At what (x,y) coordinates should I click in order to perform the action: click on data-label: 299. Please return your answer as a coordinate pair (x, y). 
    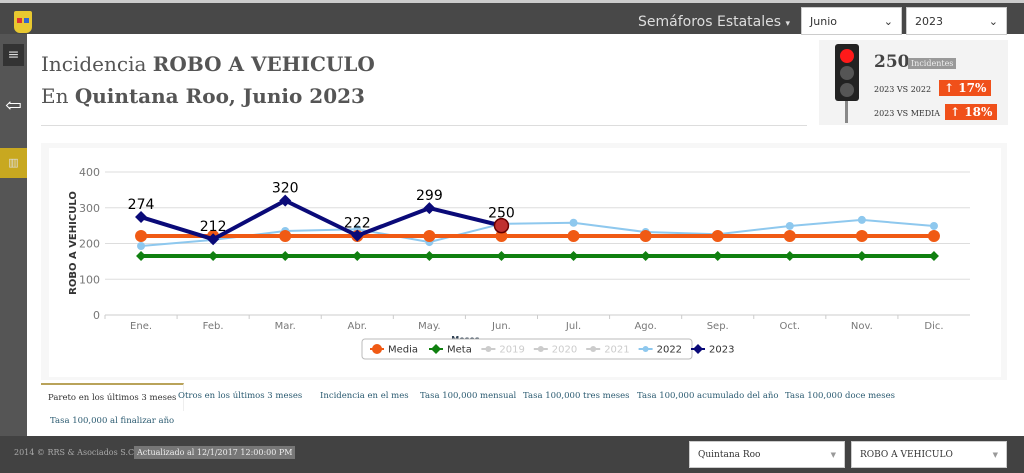
    Looking at the image, I should click on (429, 196).